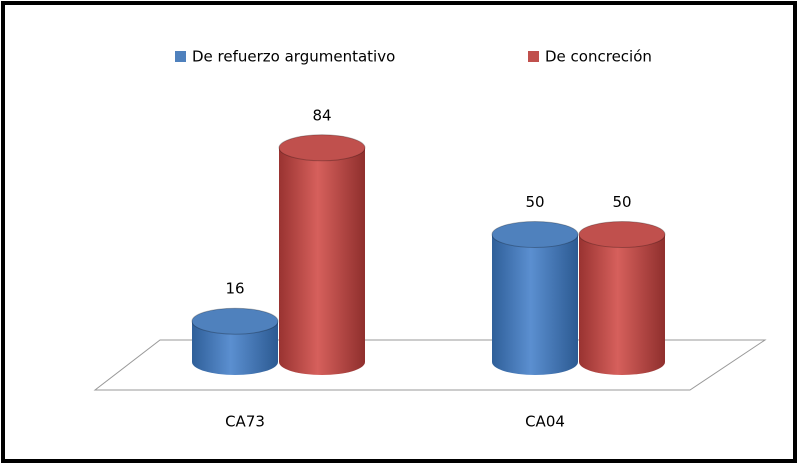 This screenshot has height=464, width=798. What do you see at coordinates (545, 422) in the screenshot?
I see `x-tick-label: CA04` at bounding box center [545, 422].